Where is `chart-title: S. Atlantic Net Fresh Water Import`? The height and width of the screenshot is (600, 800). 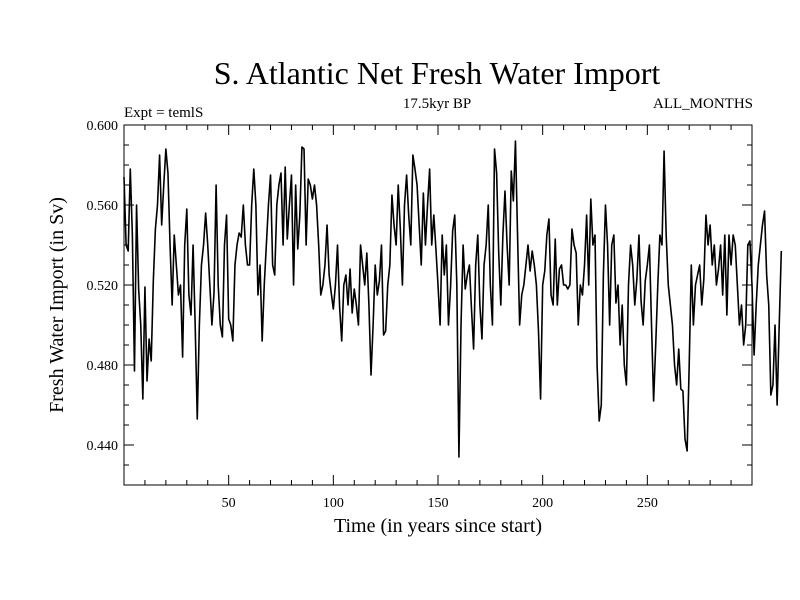 chart-title: S. Atlantic Net Fresh Water Import is located at coordinates (437, 73).